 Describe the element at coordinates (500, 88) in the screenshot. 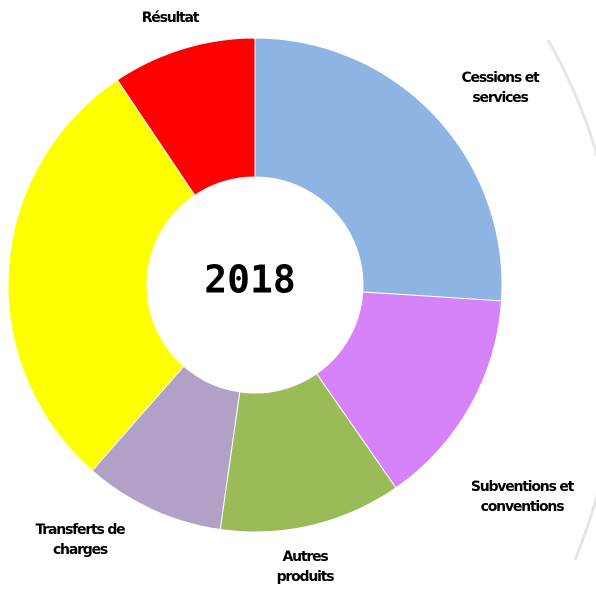

I see `segment-label: Cessions et services` at that location.